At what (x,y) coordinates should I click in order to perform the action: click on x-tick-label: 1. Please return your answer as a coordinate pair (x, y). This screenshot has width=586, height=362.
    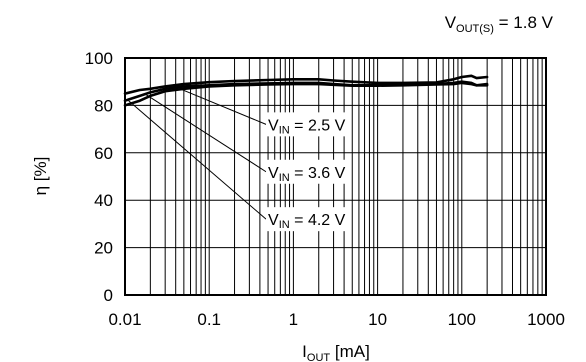
    Looking at the image, I should click on (293, 319).